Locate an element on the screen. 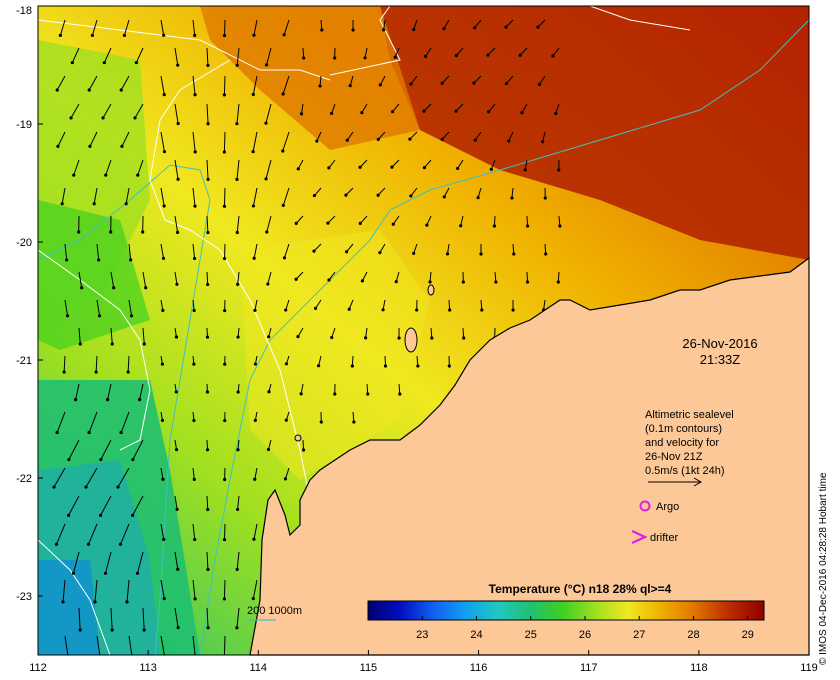  legend-scale: 0.5m/s (1kt 24h) is located at coordinates (684, 471).